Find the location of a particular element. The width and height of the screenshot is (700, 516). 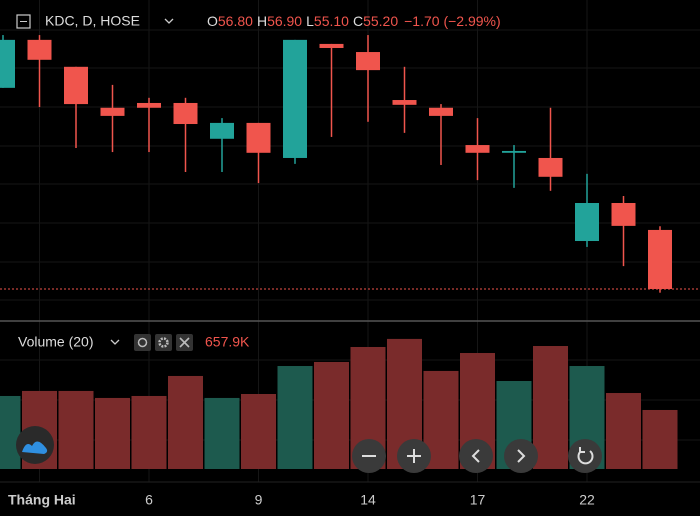

symbol: KDC, D, HOSE is located at coordinates (92, 21).